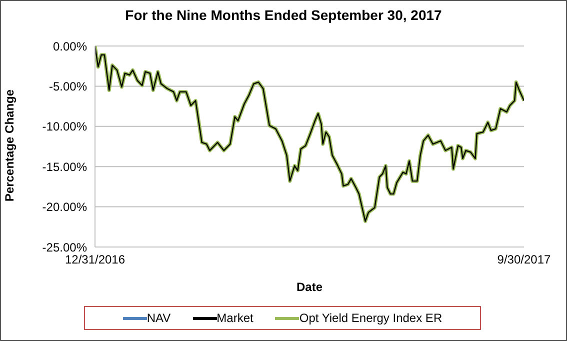 The width and height of the screenshot is (567, 341). I want to click on x-tick-label: 9/30/2017, so click(524, 259).